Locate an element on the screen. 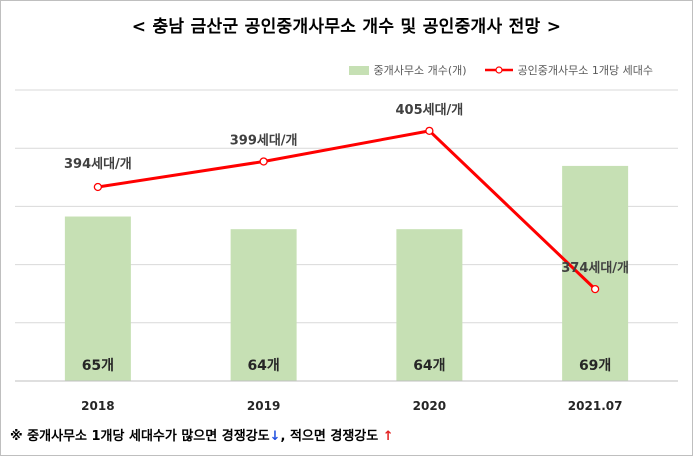 This screenshot has height=456, width=693. line-data-label: 405세대/개 is located at coordinates (429, 110).